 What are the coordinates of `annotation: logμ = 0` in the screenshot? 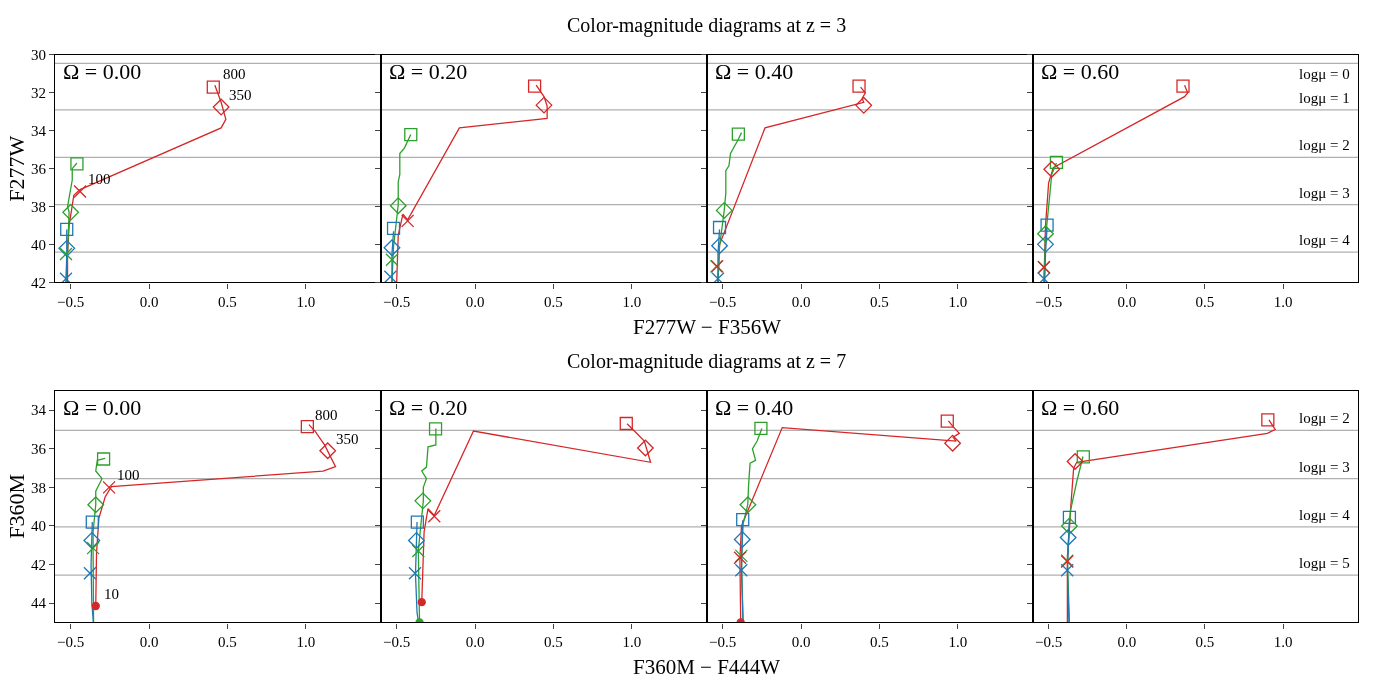 It's located at (1324, 74).